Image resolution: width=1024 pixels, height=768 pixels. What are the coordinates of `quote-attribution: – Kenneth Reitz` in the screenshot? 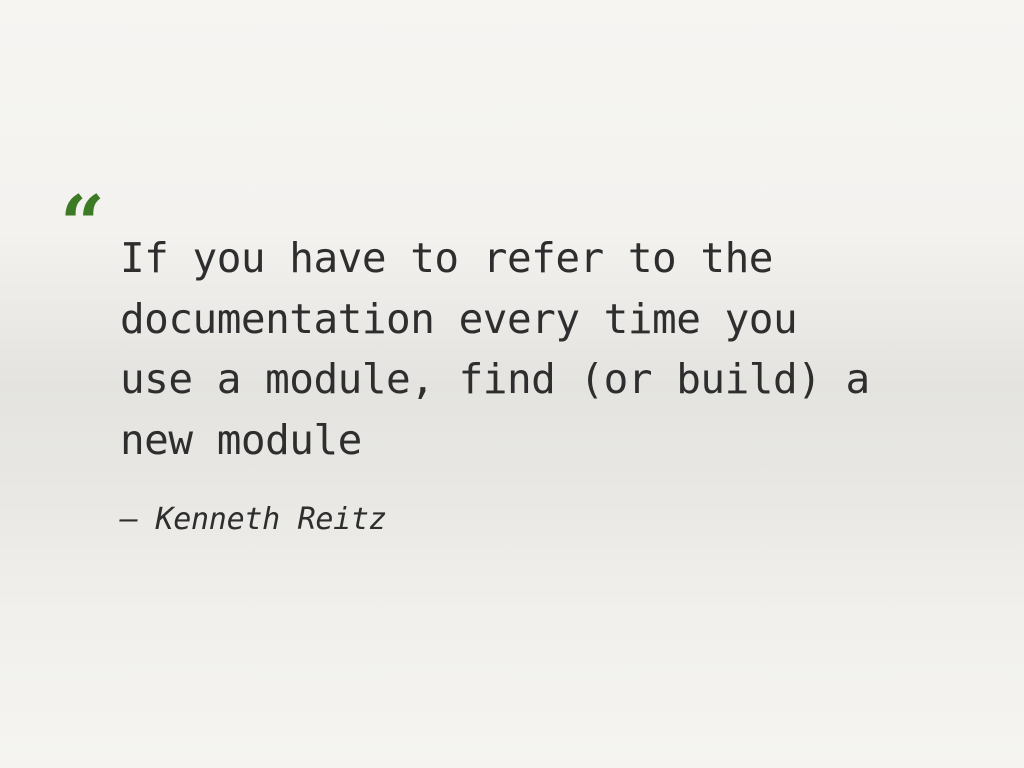 It's located at (253, 519).